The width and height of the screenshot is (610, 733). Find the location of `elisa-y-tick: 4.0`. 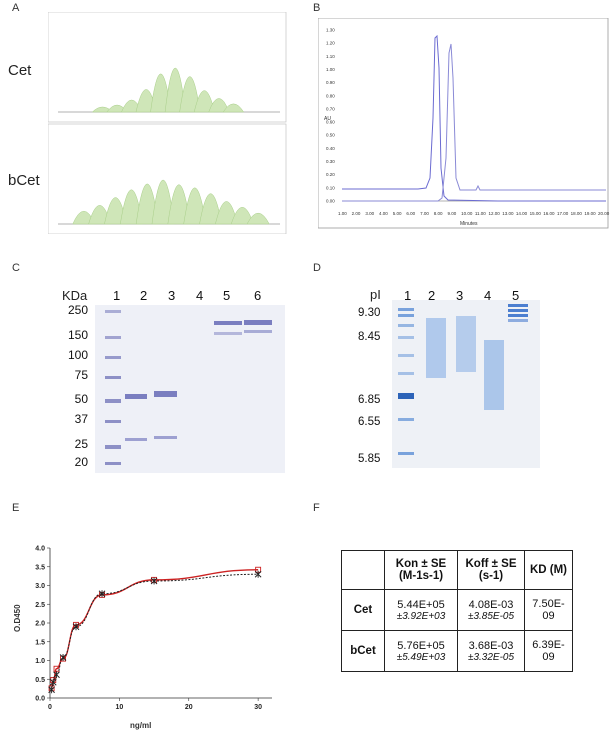

elisa-y-tick: 4.0 is located at coordinates (40, 549).